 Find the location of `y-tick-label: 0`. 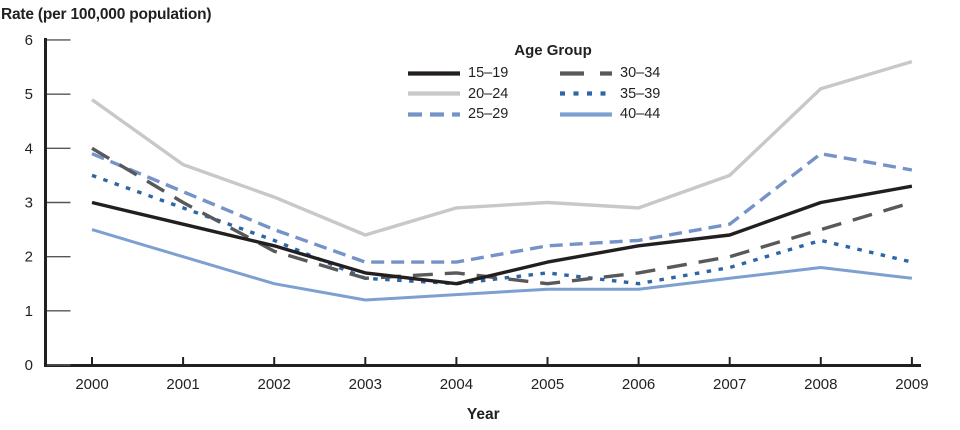

y-tick-label: 0 is located at coordinates (29, 365).